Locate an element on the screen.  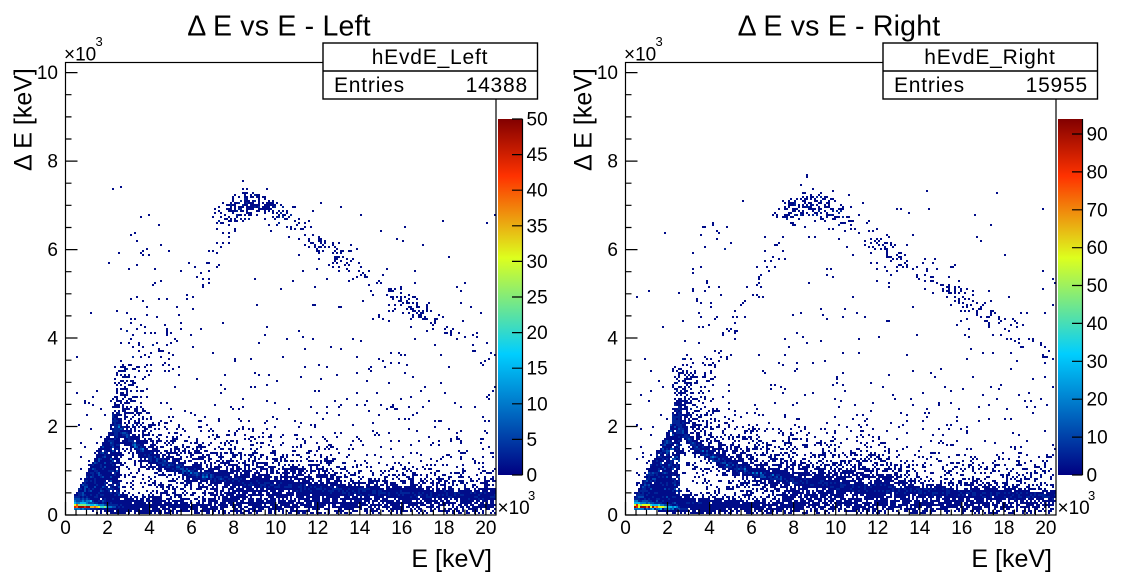
svg-text: 14388 is located at coordinates (497, 85).